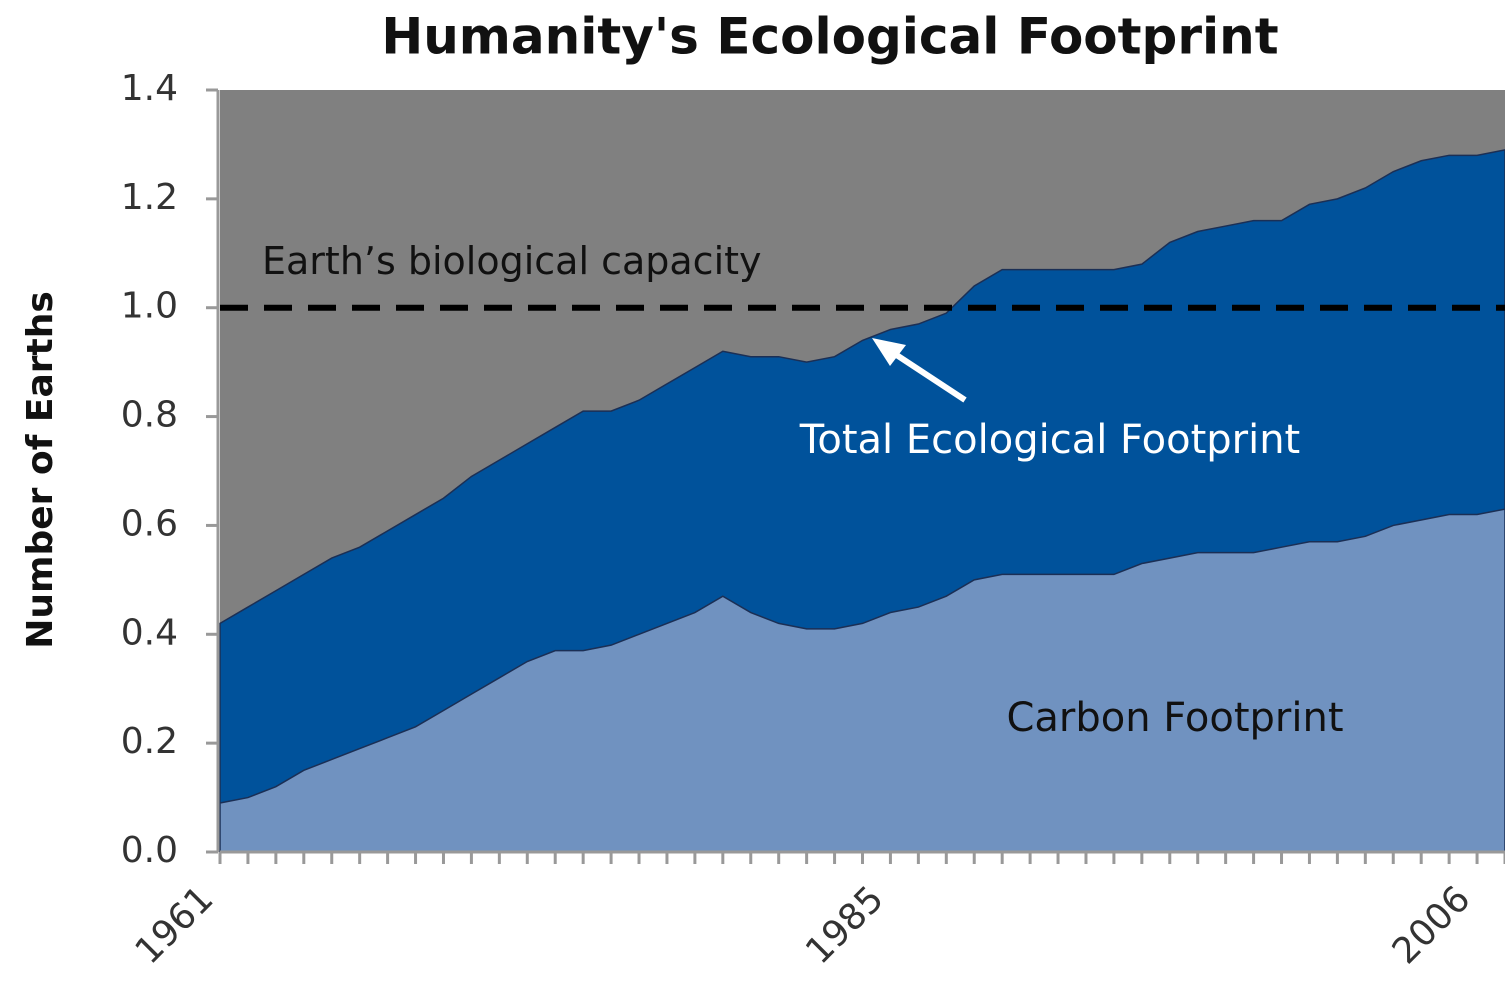  Describe the element at coordinates (845, 925) in the screenshot. I see `x-tick-label: 1985` at that location.